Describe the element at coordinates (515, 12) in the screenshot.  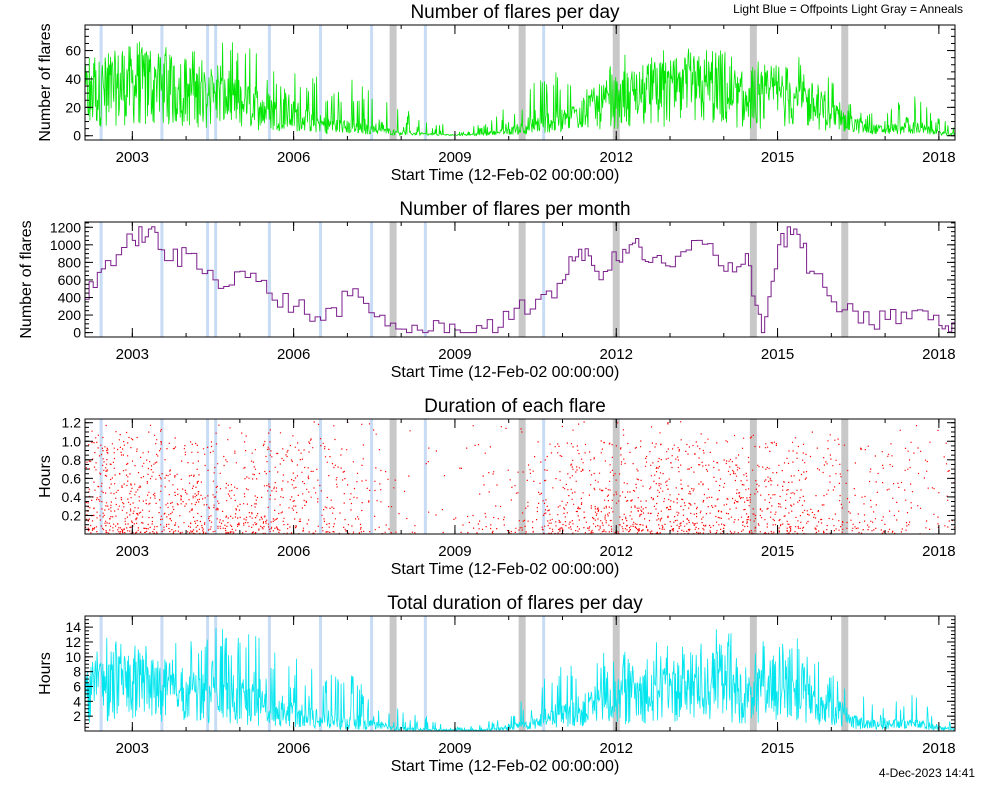
I see `panel-title: Number of flares per day` at that location.